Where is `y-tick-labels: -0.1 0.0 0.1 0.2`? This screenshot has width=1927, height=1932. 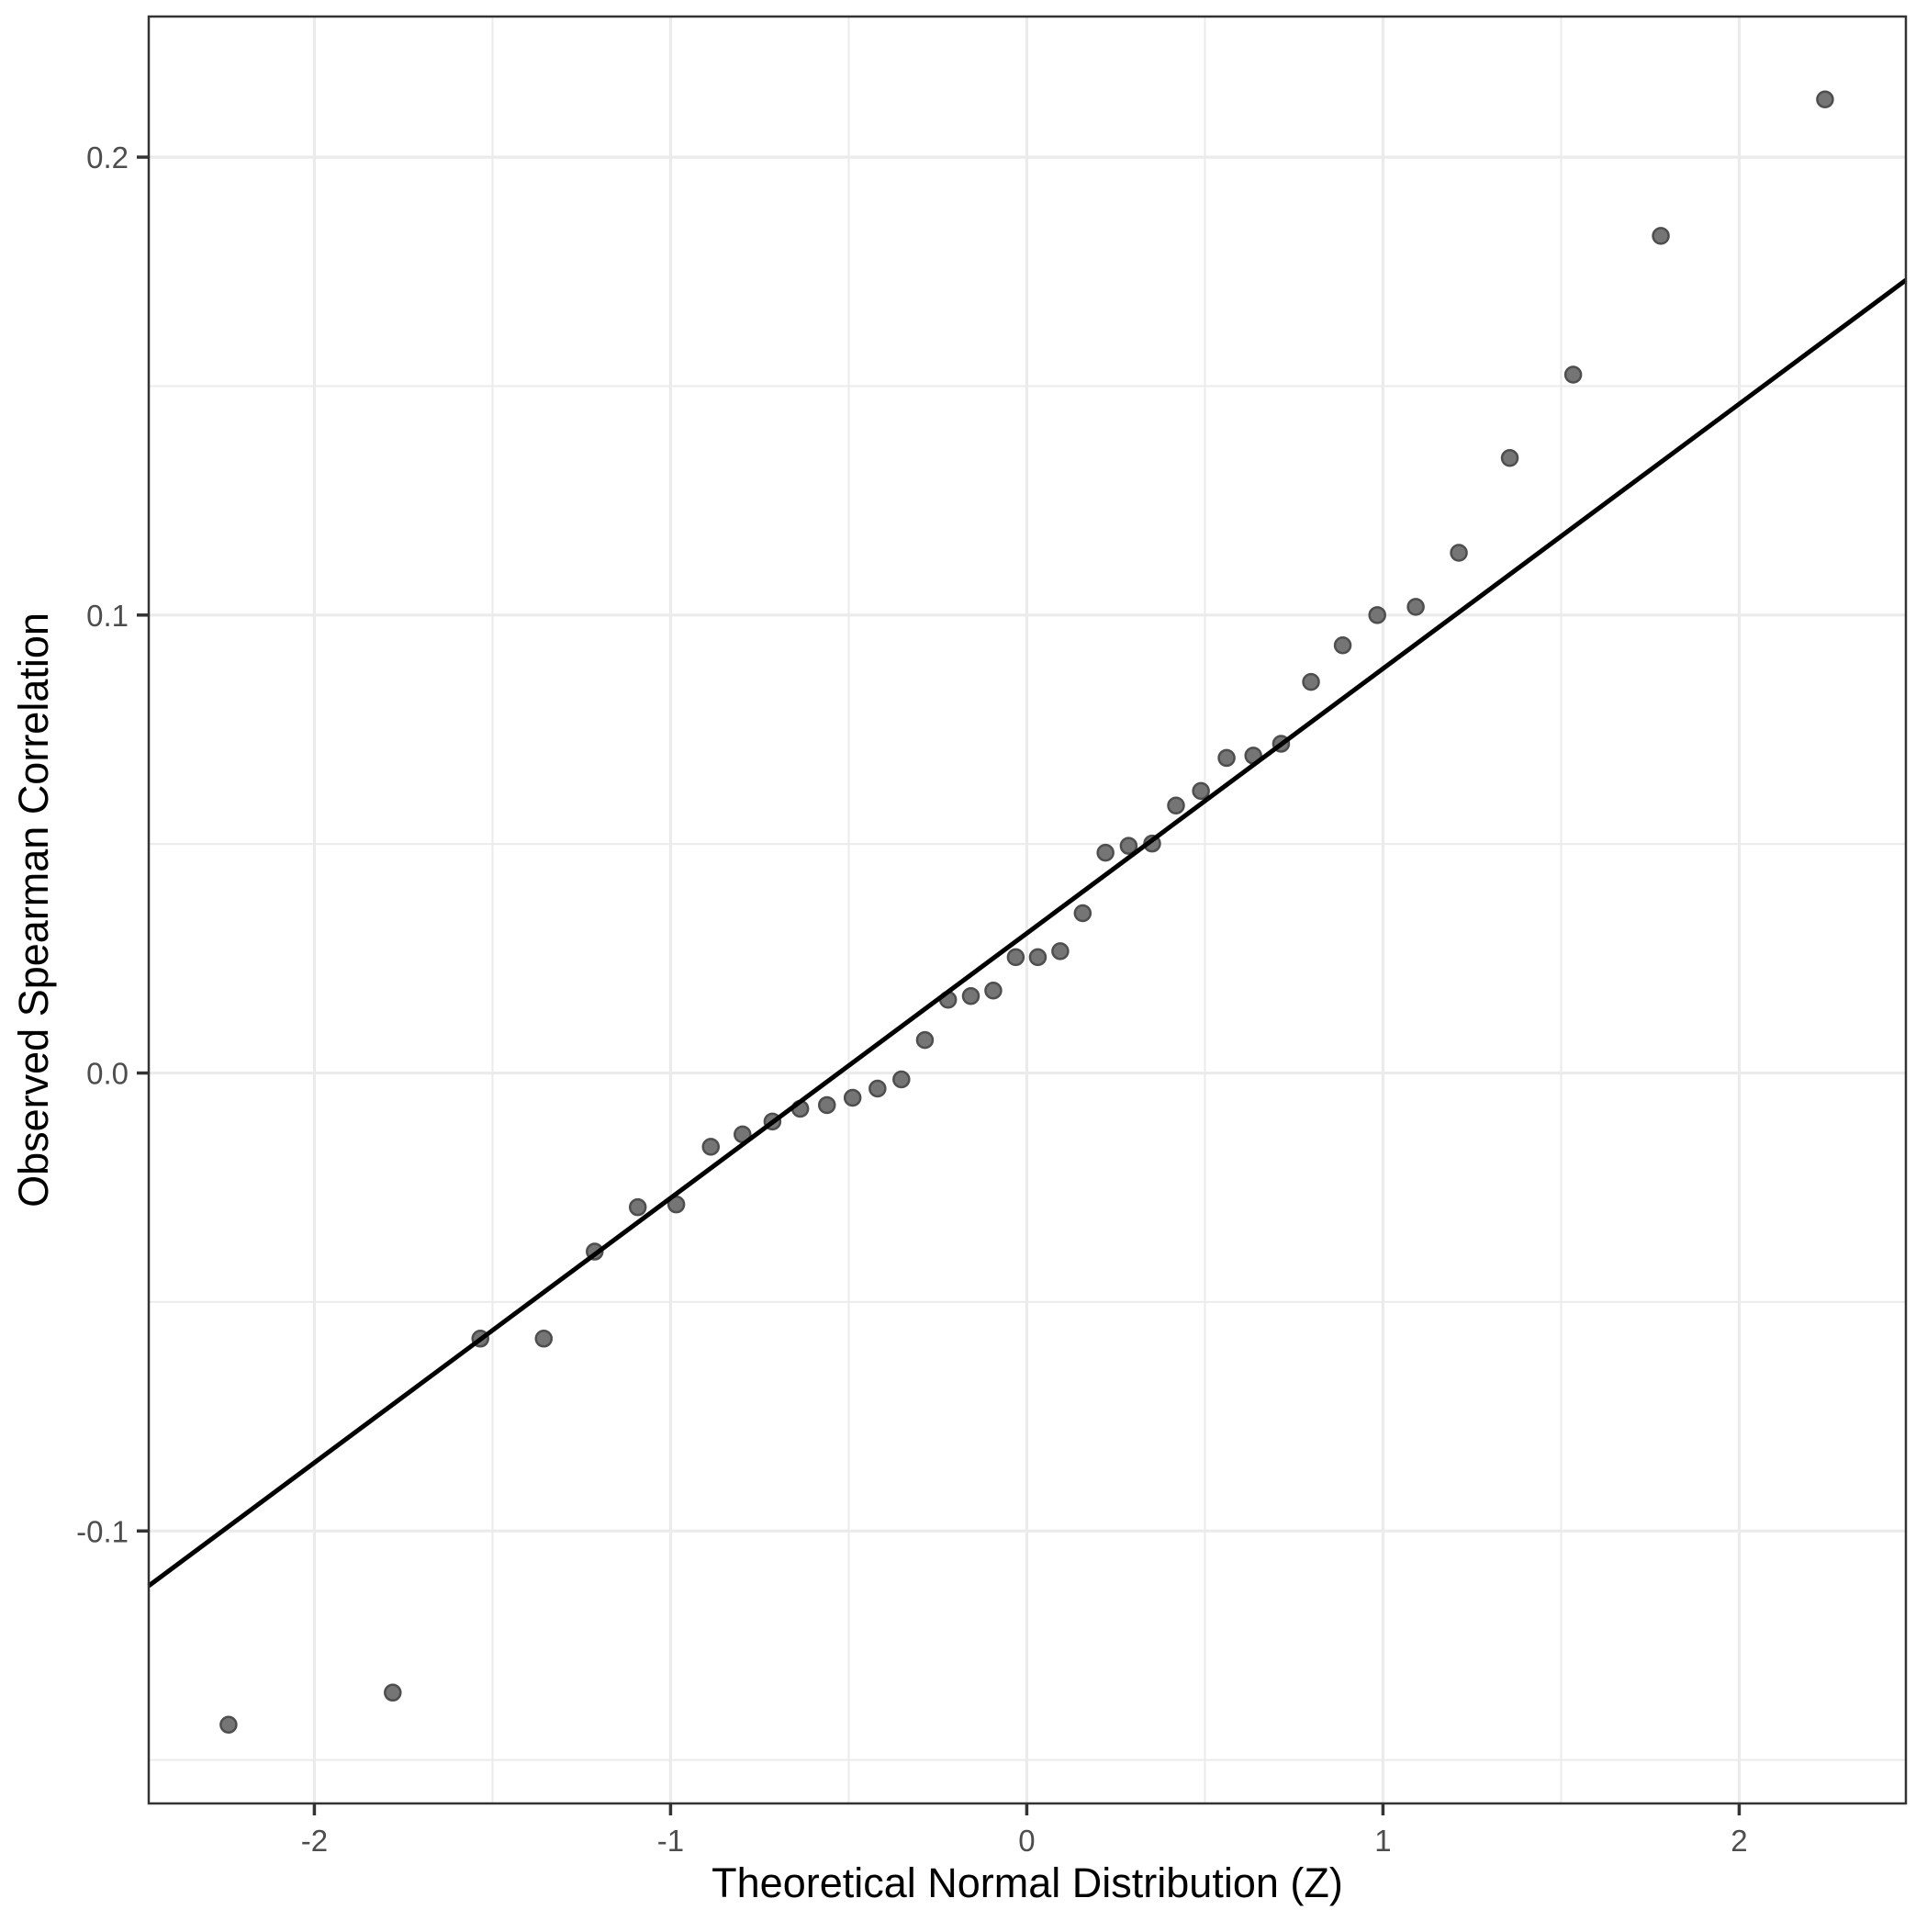
y-tick-labels: -0.1 0.0 0.1 0.2 is located at coordinates (102, 844).